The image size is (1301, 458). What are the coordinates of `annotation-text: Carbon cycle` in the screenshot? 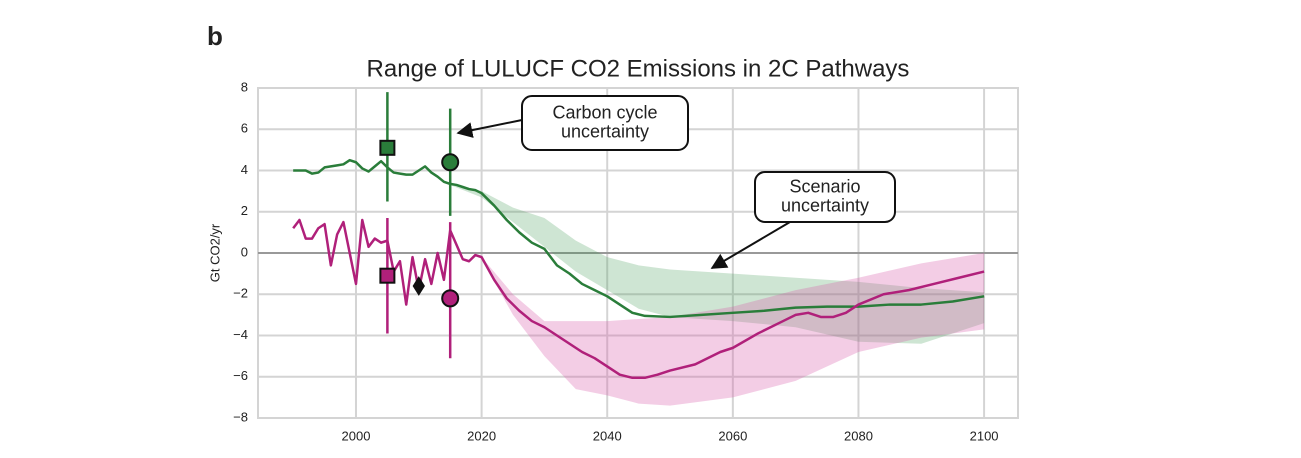 It's located at (604, 112).